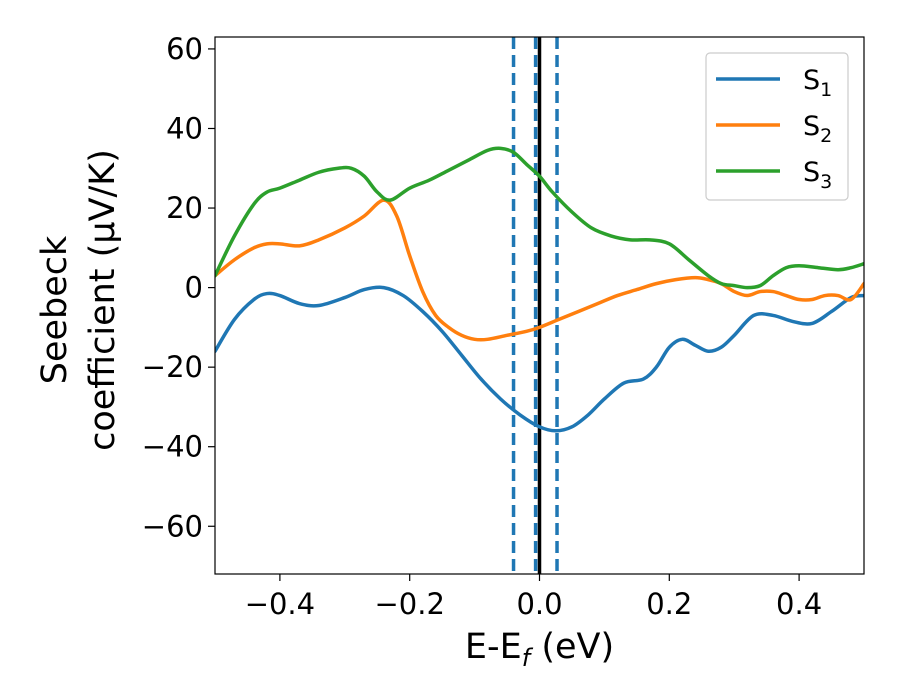  Describe the element at coordinates (172, 367) in the screenshot. I see `y-tick-label: −20` at that location.